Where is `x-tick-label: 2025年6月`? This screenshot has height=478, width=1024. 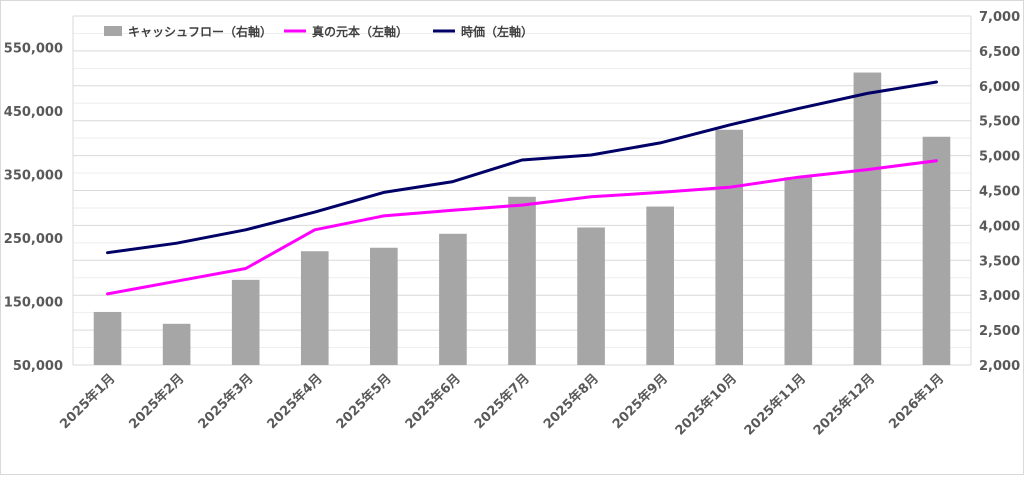
x-tick-label: 2025年6月 is located at coordinates (433, 402).